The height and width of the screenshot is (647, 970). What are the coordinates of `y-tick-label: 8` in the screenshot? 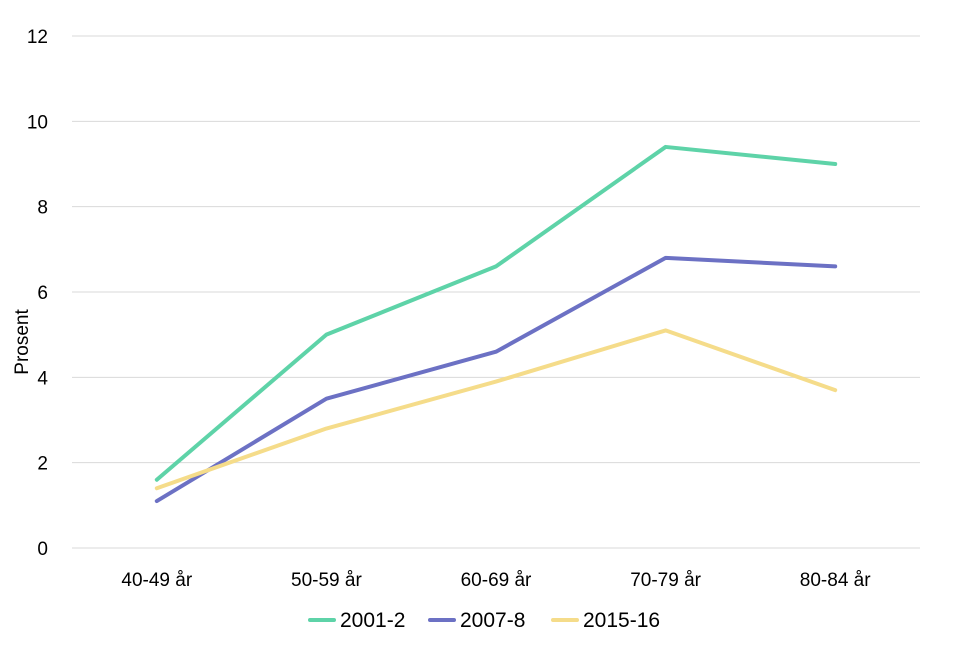 It's located at (42, 208).